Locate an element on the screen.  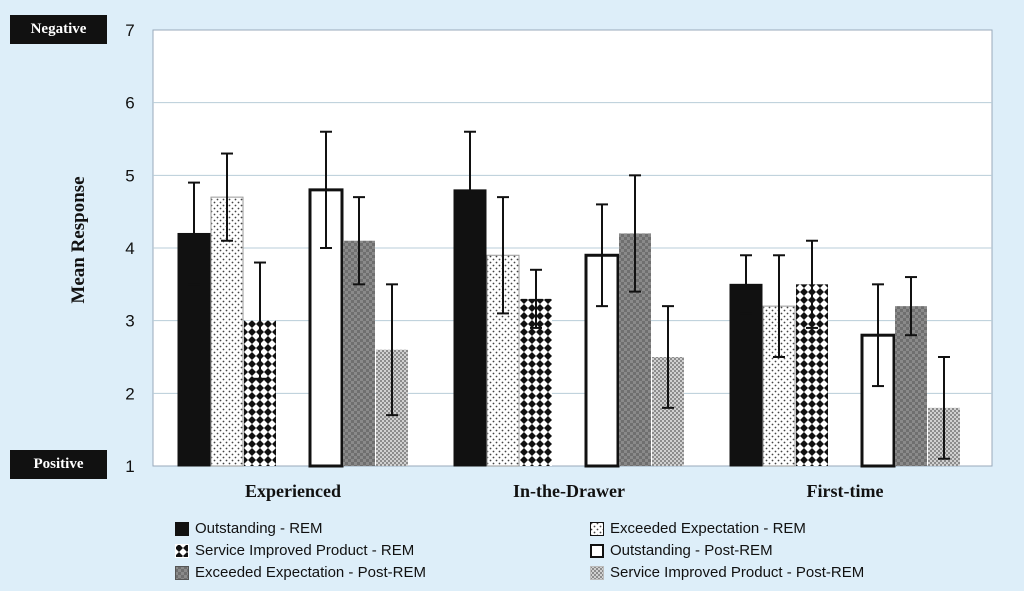
x-axis-categories: Experienced In-the-Drawer First-time is located at coordinates (564, 491).